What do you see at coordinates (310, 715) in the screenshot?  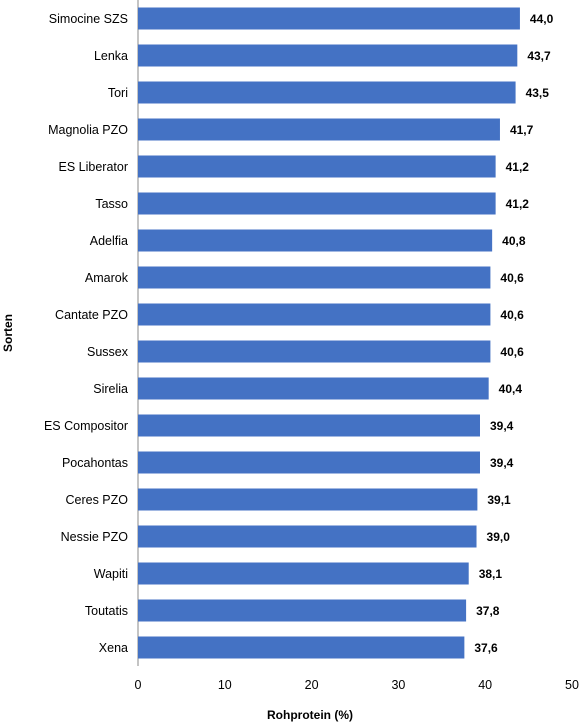 I see `x-axis-title: Rohprotein (%)` at bounding box center [310, 715].